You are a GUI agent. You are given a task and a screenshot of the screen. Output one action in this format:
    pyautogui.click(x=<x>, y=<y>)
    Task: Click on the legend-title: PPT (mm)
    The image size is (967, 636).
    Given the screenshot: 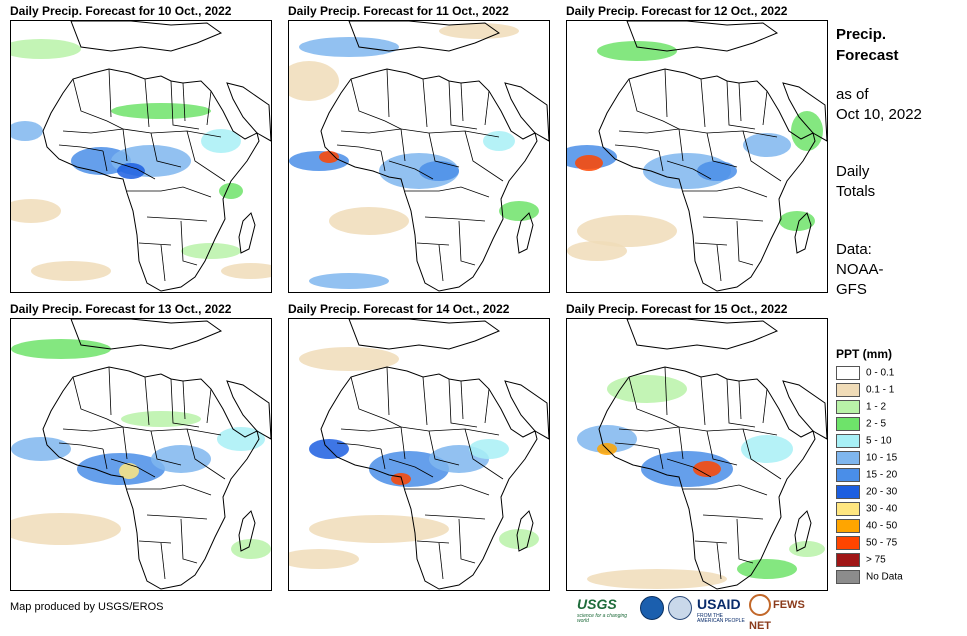 What is the action you would take?
    pyautogui.click(x=864, y=354)
    